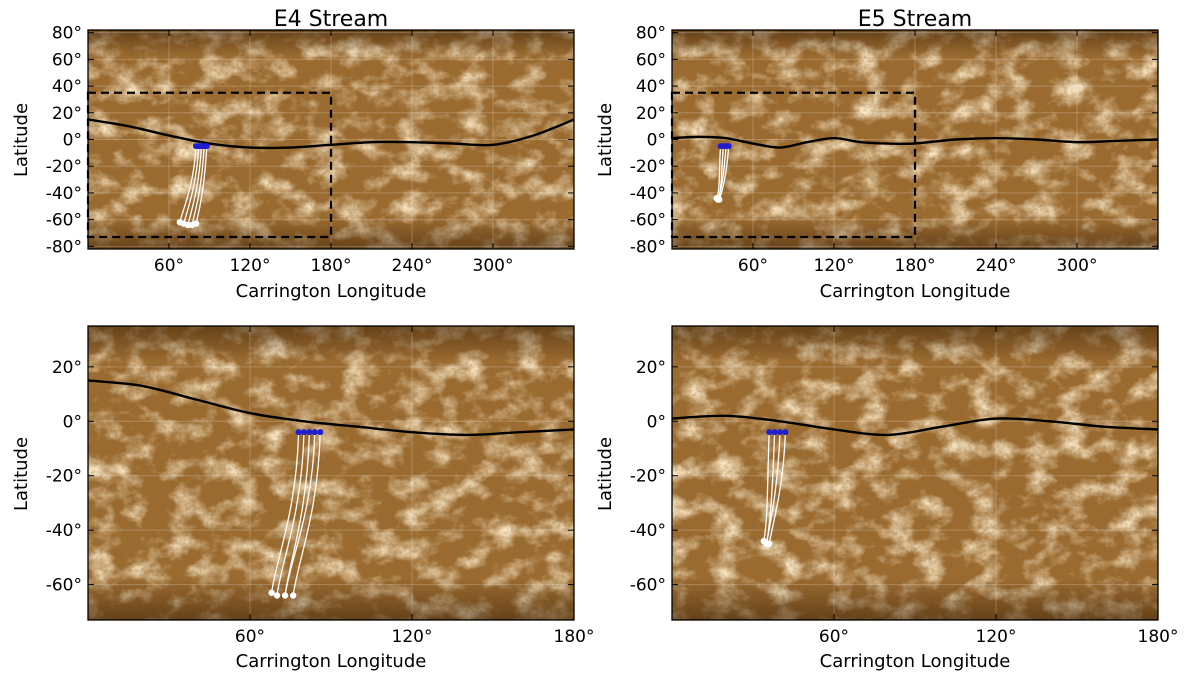 The width and height of the screenshot is (1188, 673). I want to click on x-ticks: 60° 120° 180° 240° 300°, so click(334, 153).